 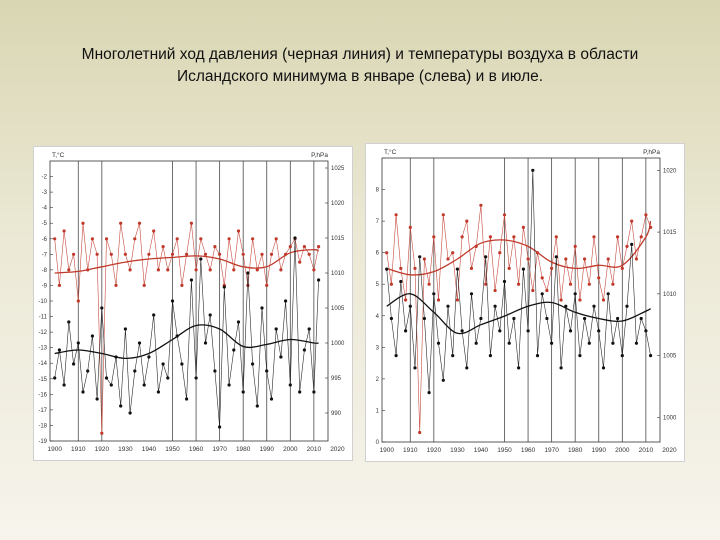 What do you see at coordinates (518, 314) in the screenshot?
I see `pressure-trend-line` at bounding box center [518, 314].